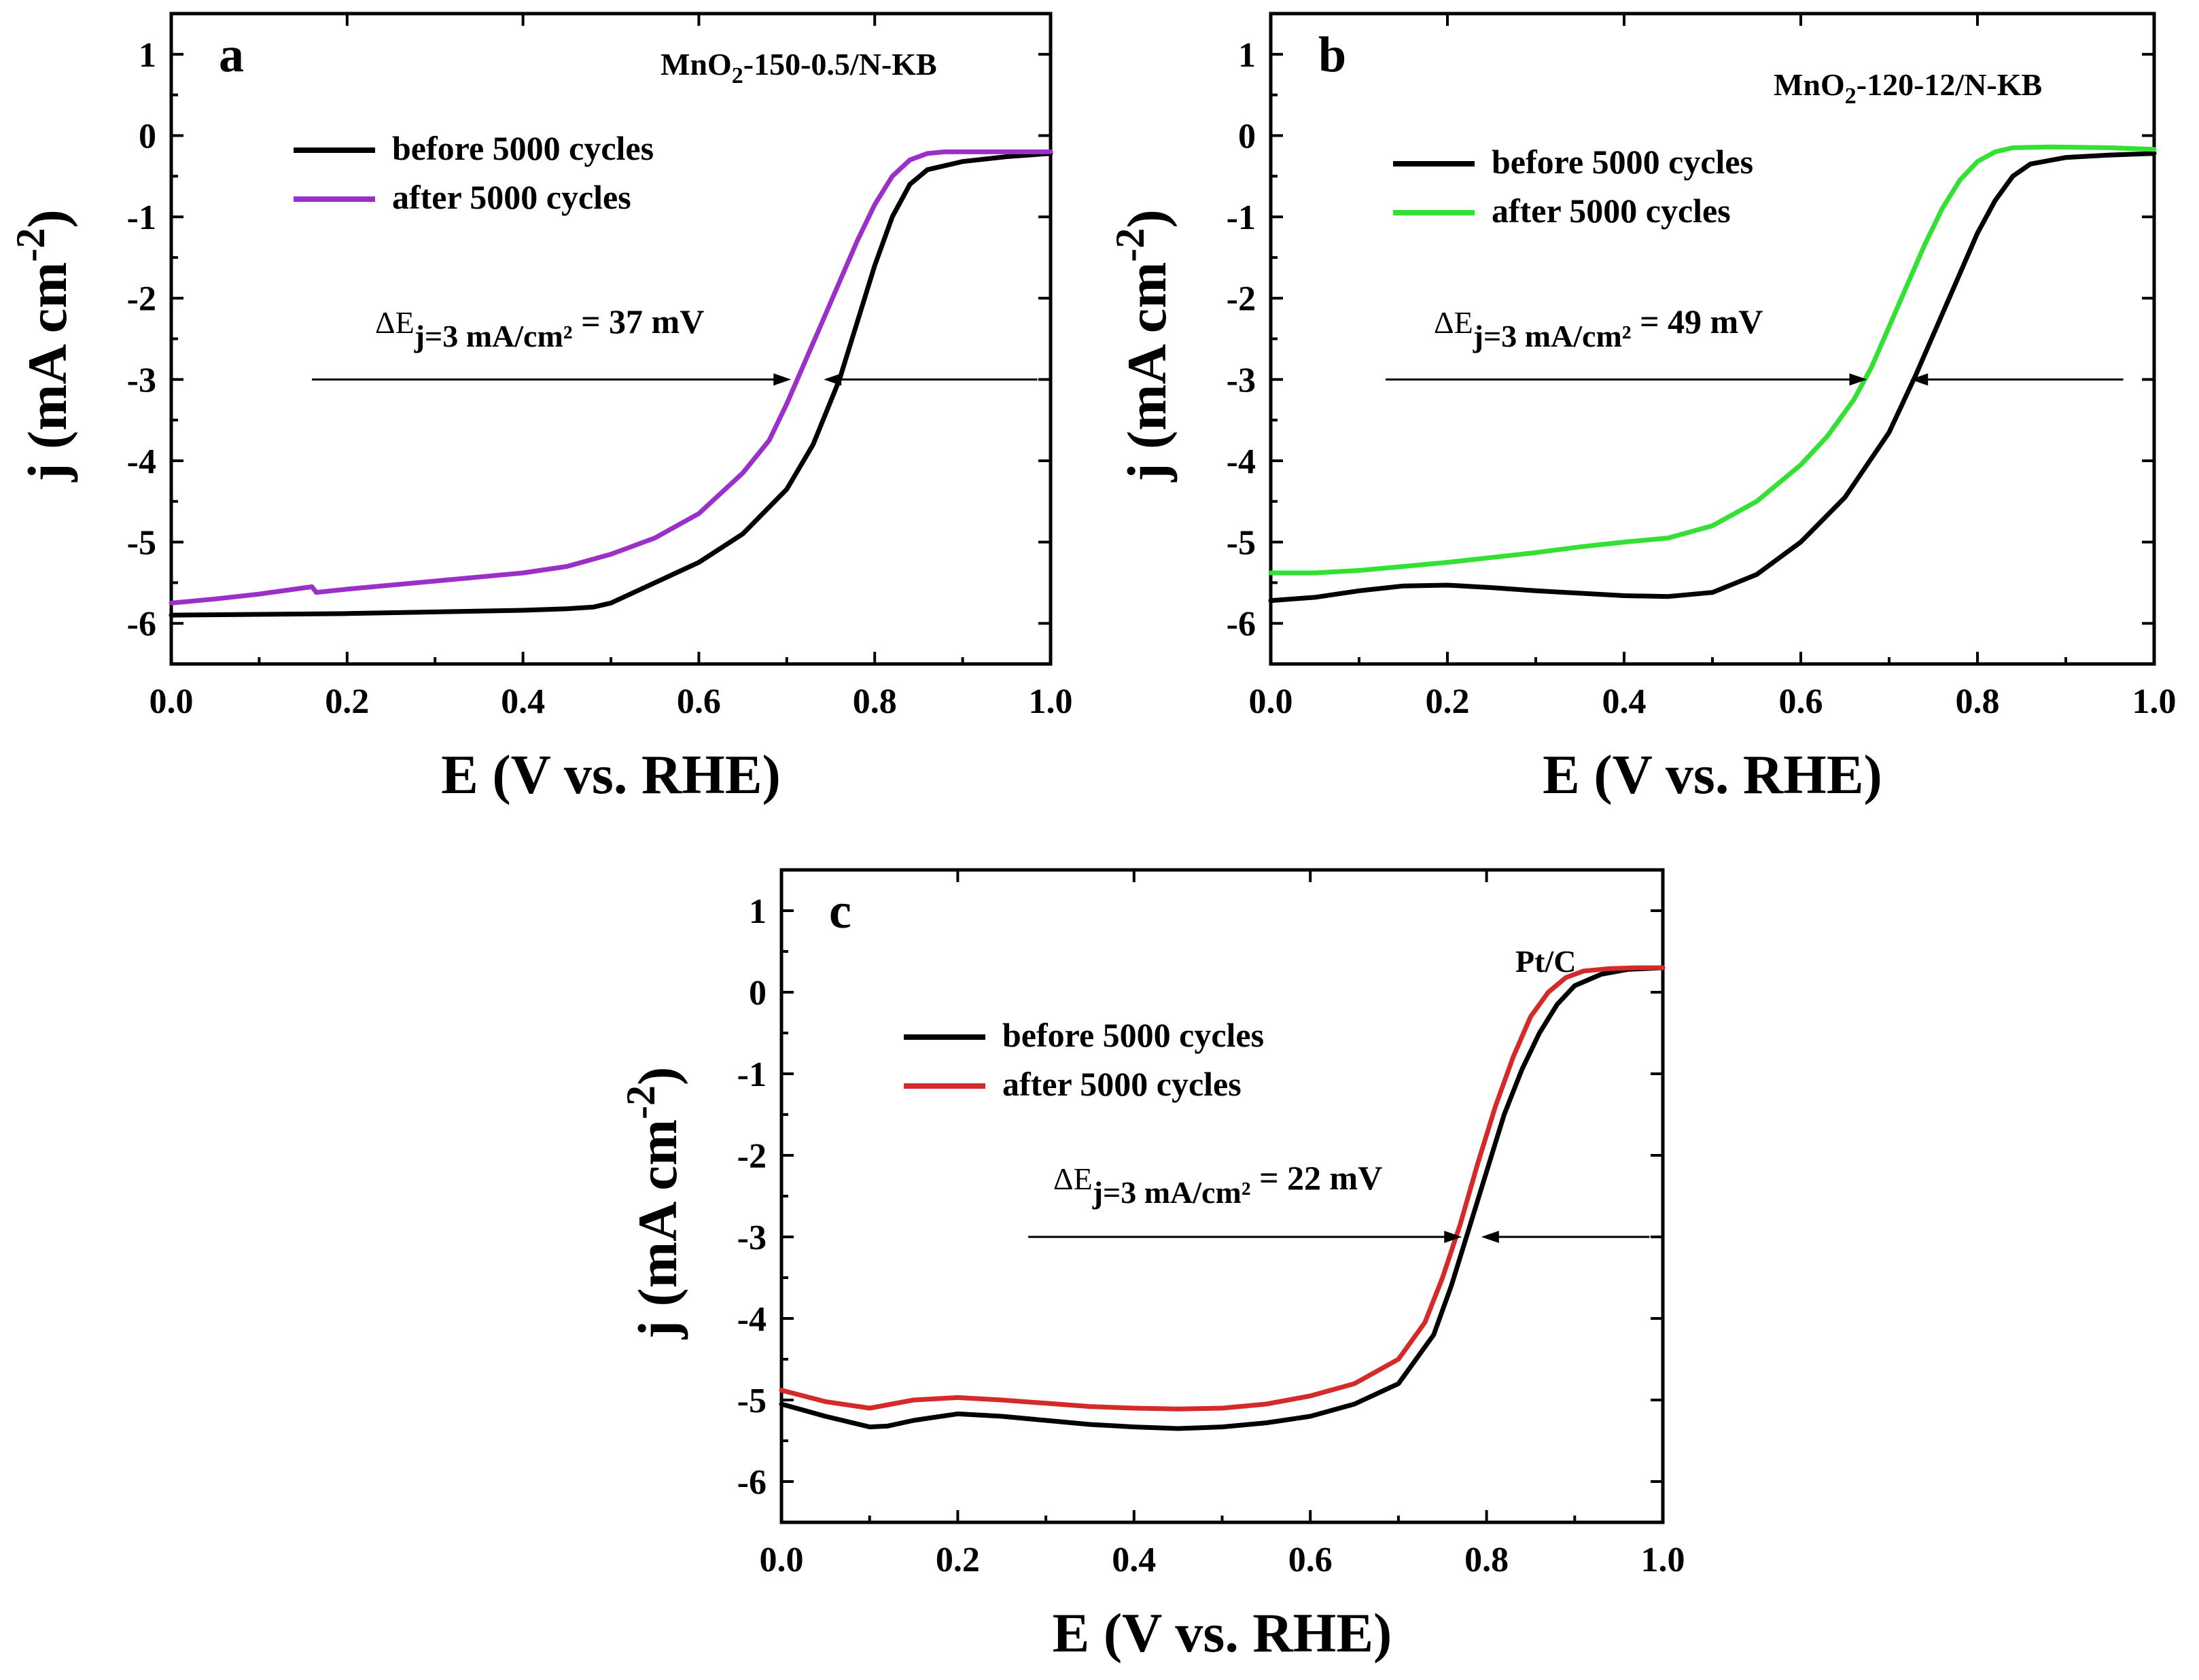  Describe the element at coordinates (1217, 1185) in the screenshot. I see `delta-annotation: ΔEj=3 mA/cm² = 22 mV` at that location.